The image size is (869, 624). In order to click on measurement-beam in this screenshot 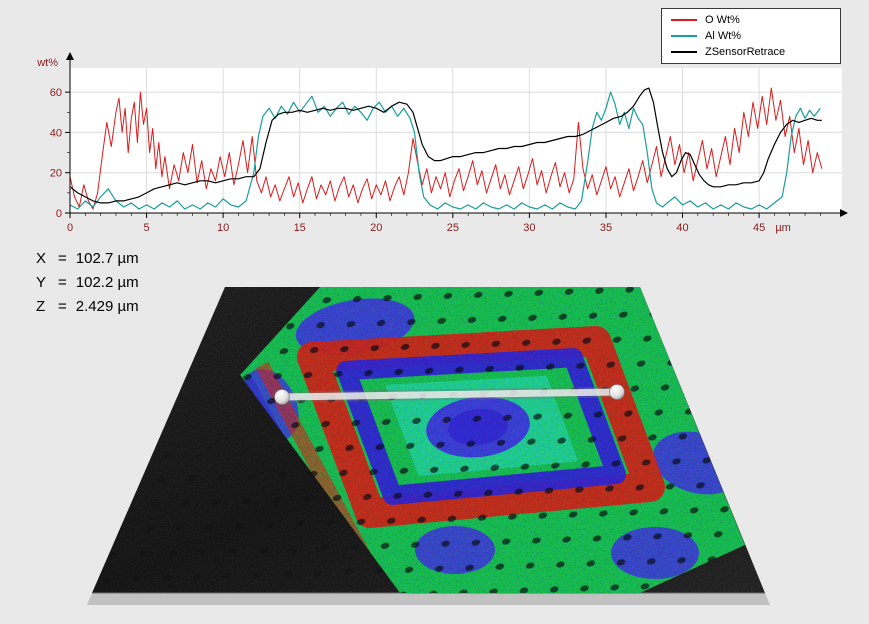, I will do `click(449, 394)`.